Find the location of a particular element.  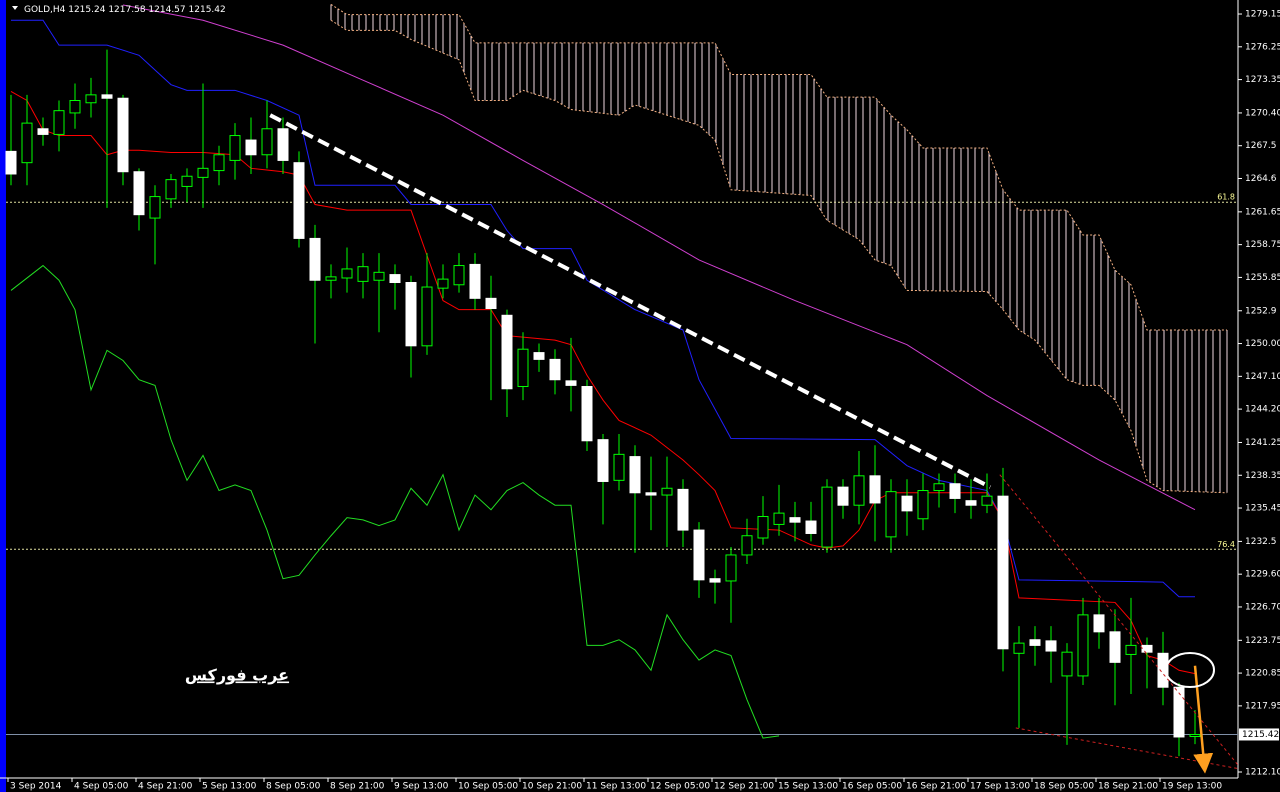

y-tick-label: 1220.85 is located at coordinates (1262, 674).